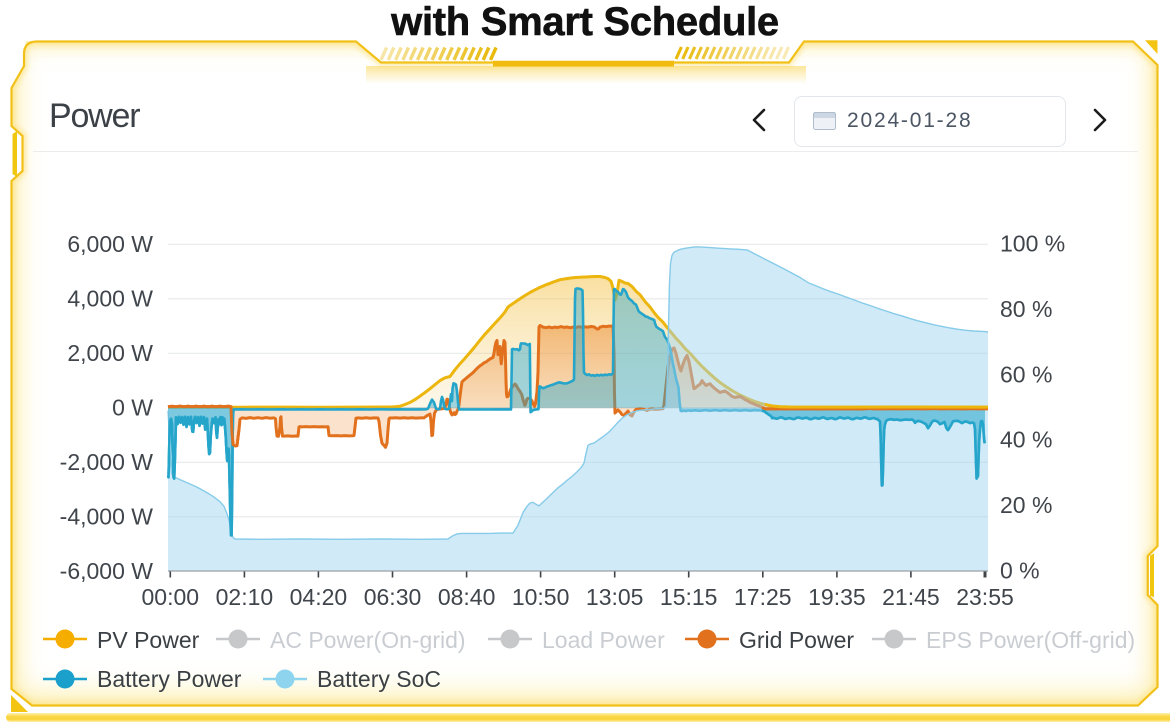 This screenshot has width=1170, height=722. What do you see at coordinates (107, 462) in the screenshot?
I see `svg-text: -2,000 W` at bounding box center [107, 462].